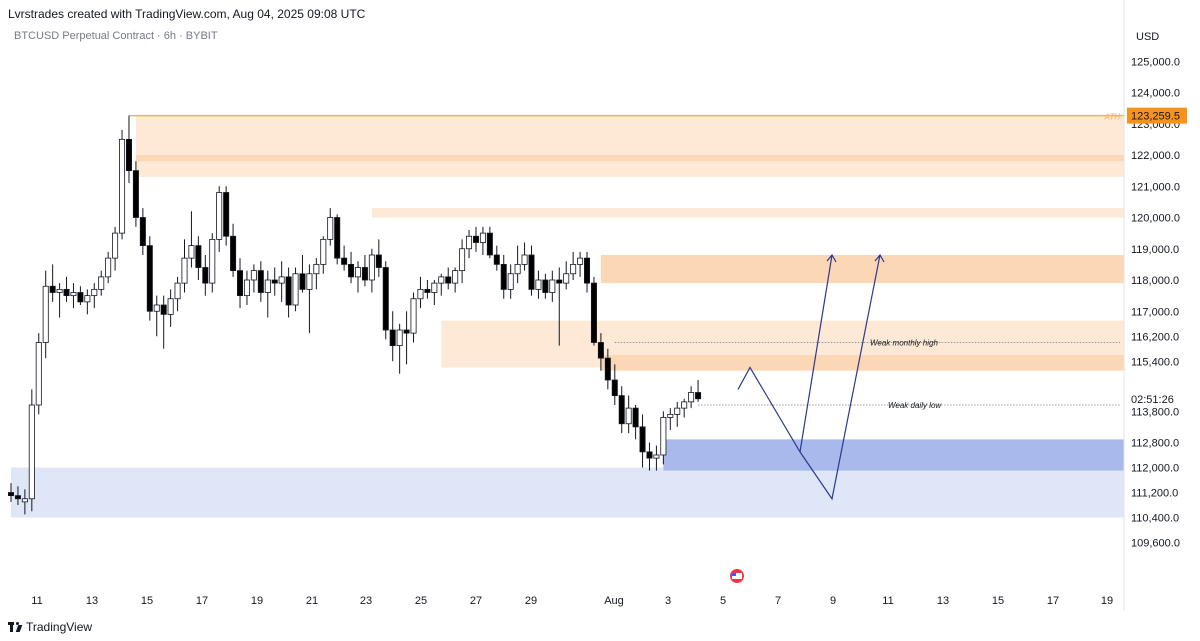 This screenshot has width=1200, height=641. Describe the element at coordinates (59, 627) in the screenshot. I see `footer-brand: TradingView` at that location.